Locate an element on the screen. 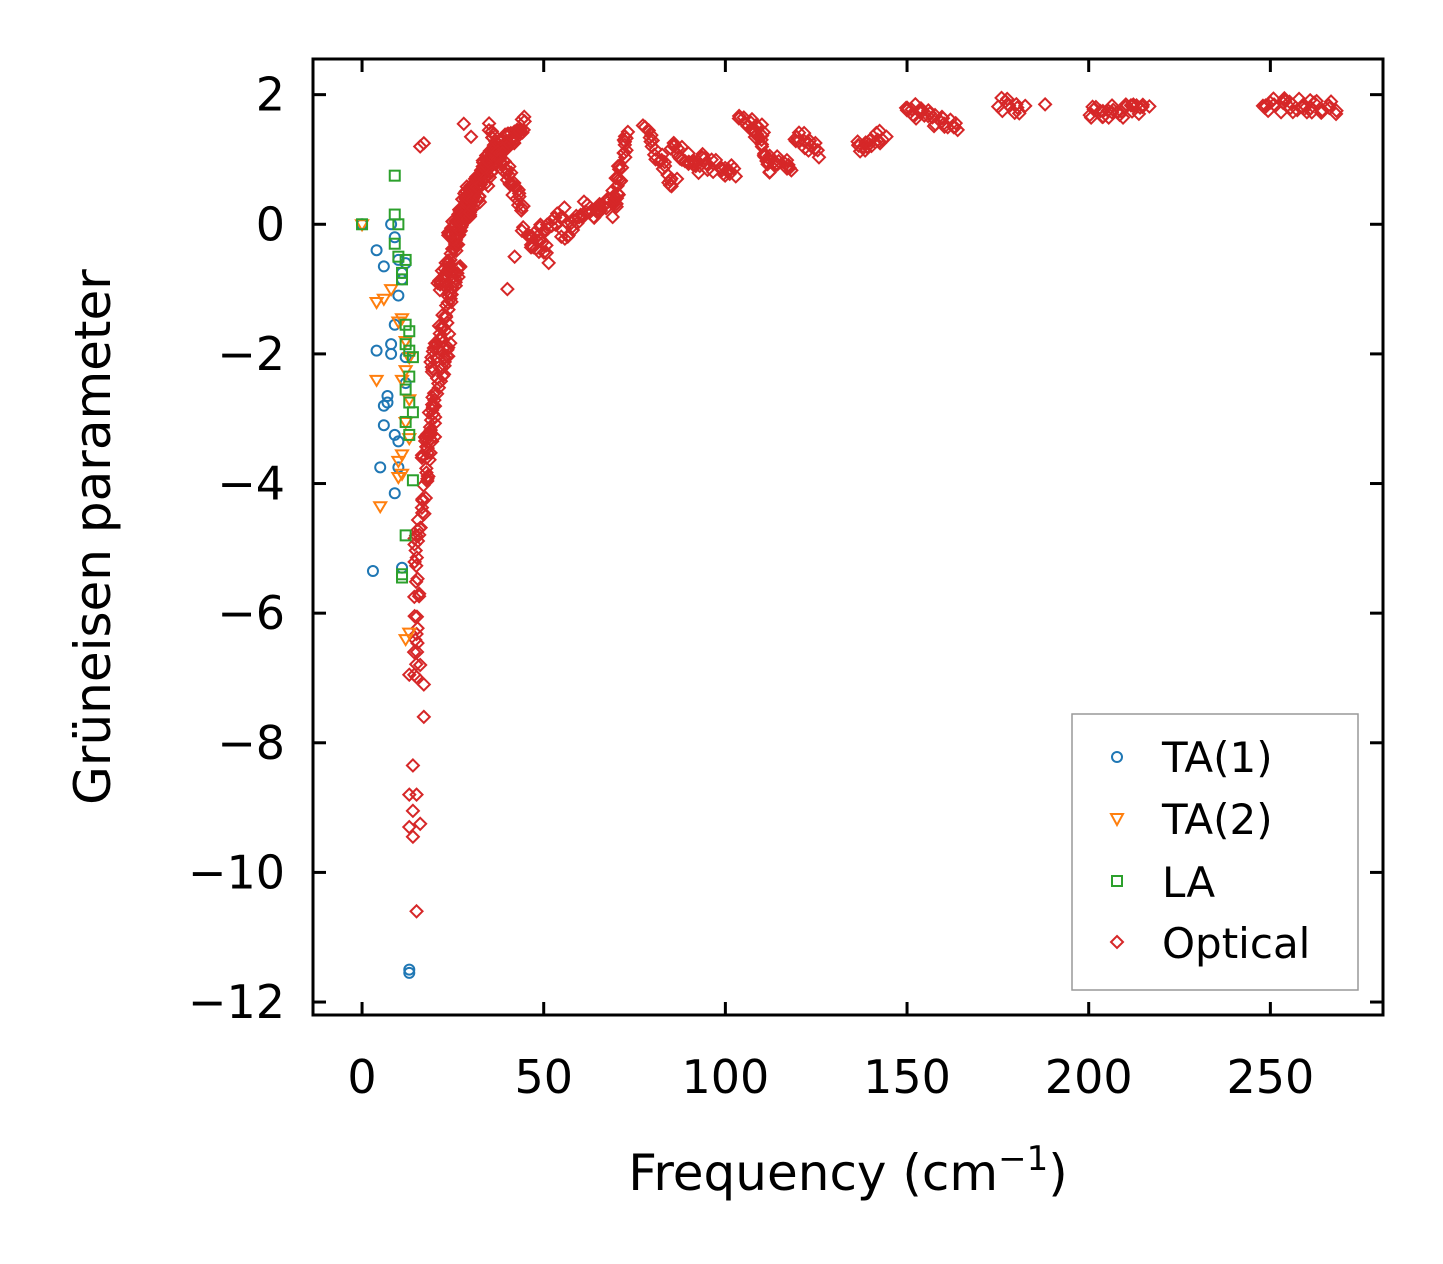 The image size is (1443, 1264). x-tick-label: 150 is located at coordinates (907, 1077).